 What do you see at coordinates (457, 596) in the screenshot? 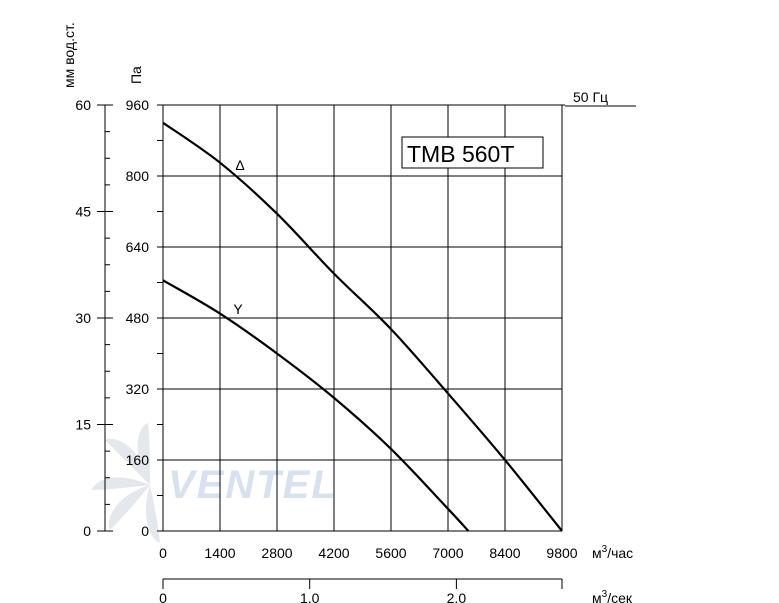
I see `x2-tick-label: 2.0` at bounding box center [457, 596].